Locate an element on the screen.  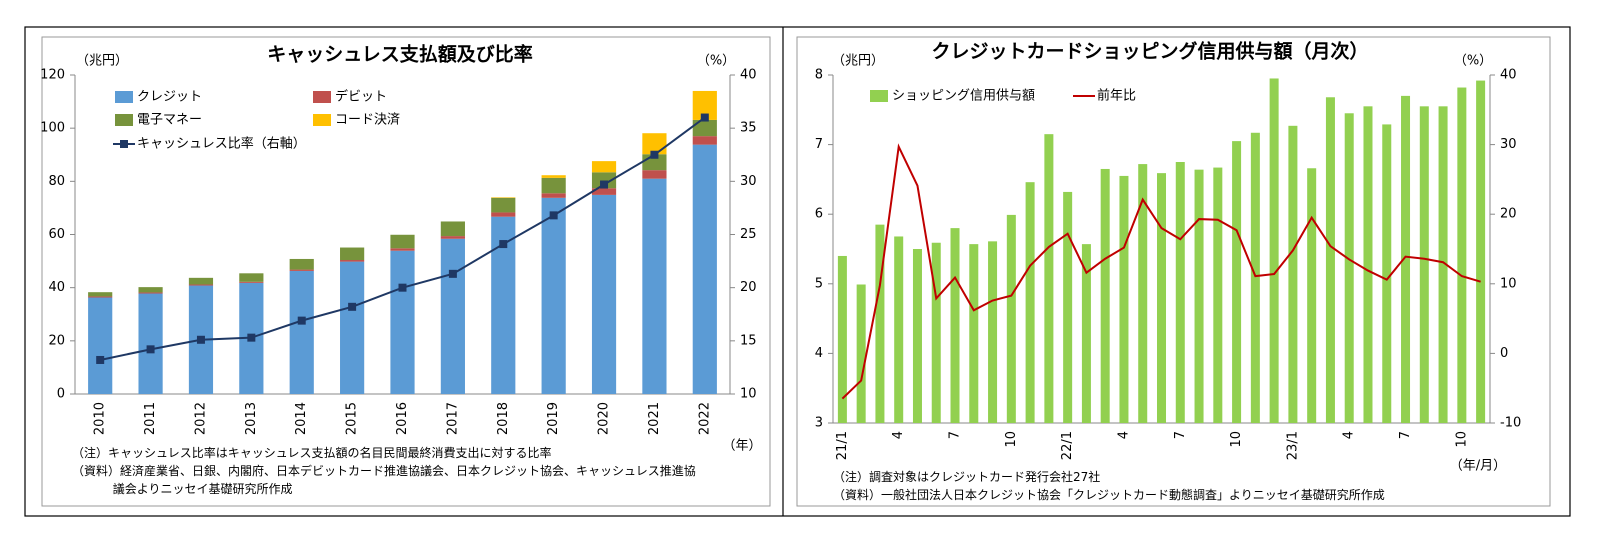
x-tick-label: 2014 is located at coordinates (301, 418).